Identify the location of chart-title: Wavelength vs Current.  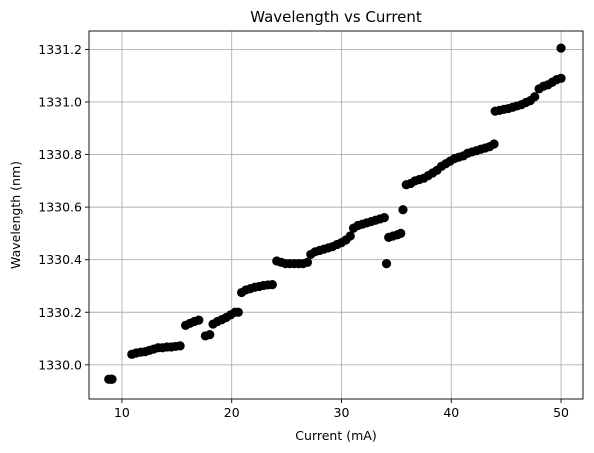
(336, 17).